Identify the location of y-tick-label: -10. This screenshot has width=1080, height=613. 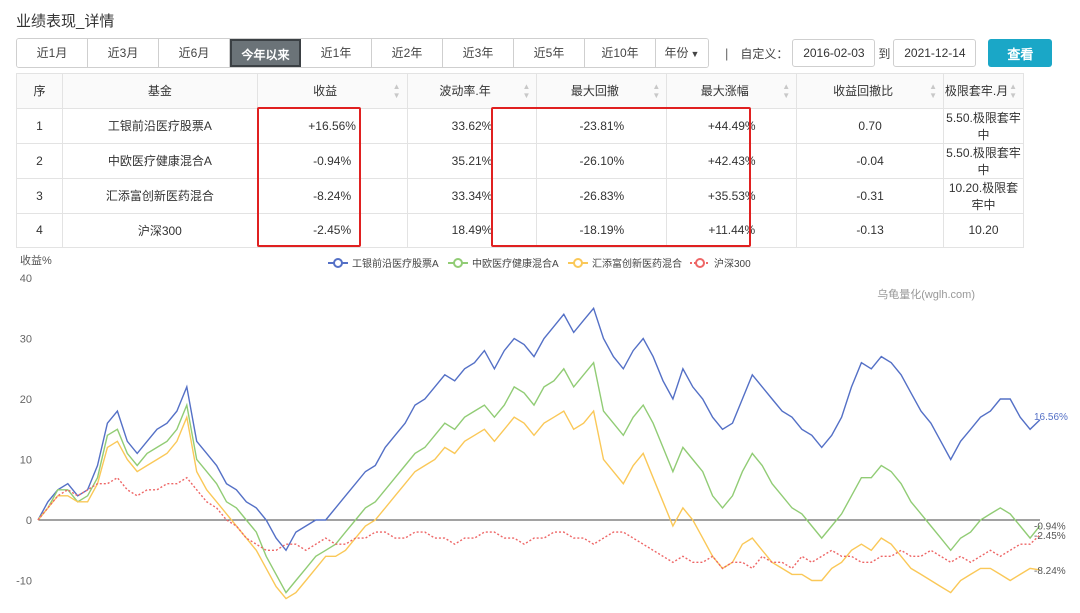
(24, 582).